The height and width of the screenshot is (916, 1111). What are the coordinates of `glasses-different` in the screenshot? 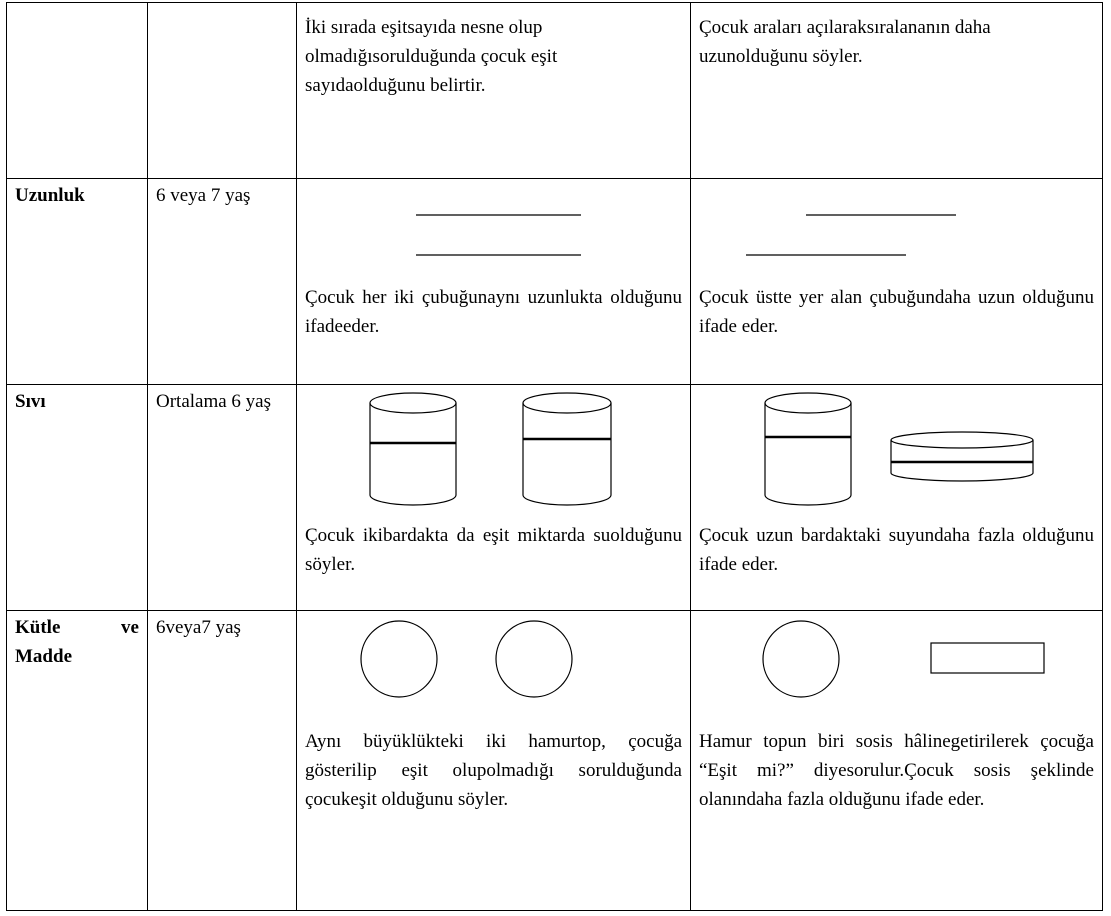 It's located at (899, 449).